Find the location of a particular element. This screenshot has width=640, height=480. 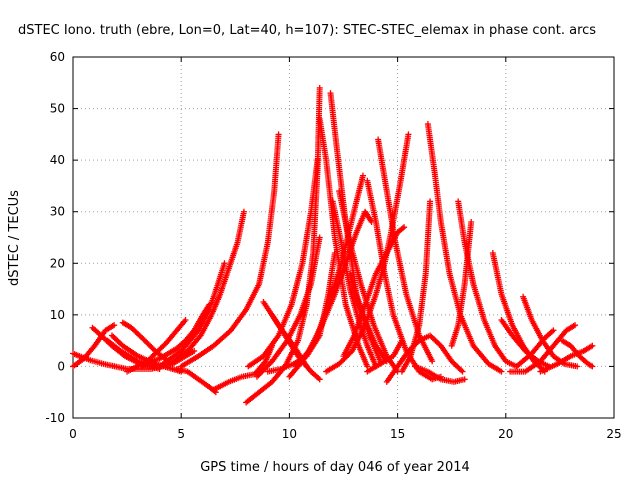

y-tick-label: 20 is located at coordinates (57, 263).